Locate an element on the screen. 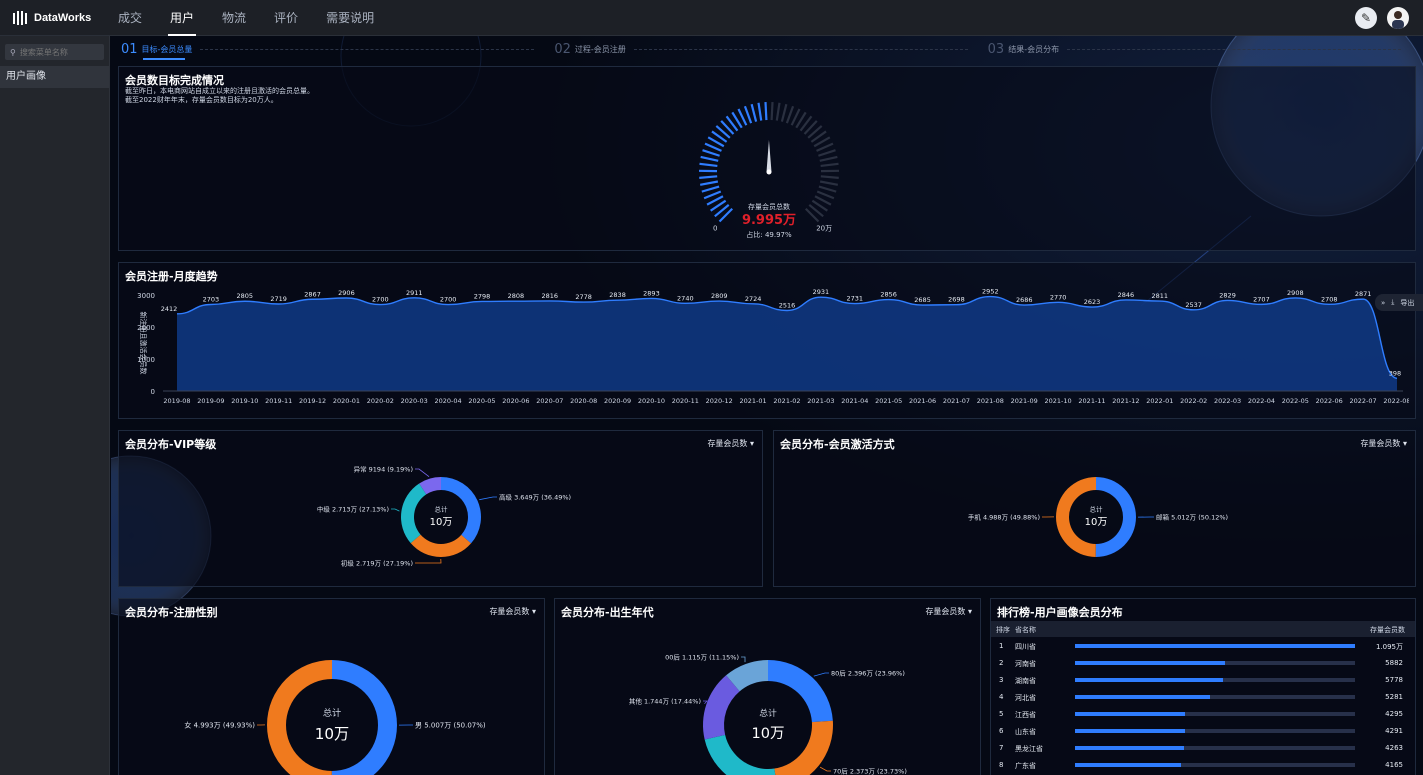 This screenshot has height=775, width=1423. gender-metric-dropdown: 存量会员数 ▾ is located at coordinates (512, 611).